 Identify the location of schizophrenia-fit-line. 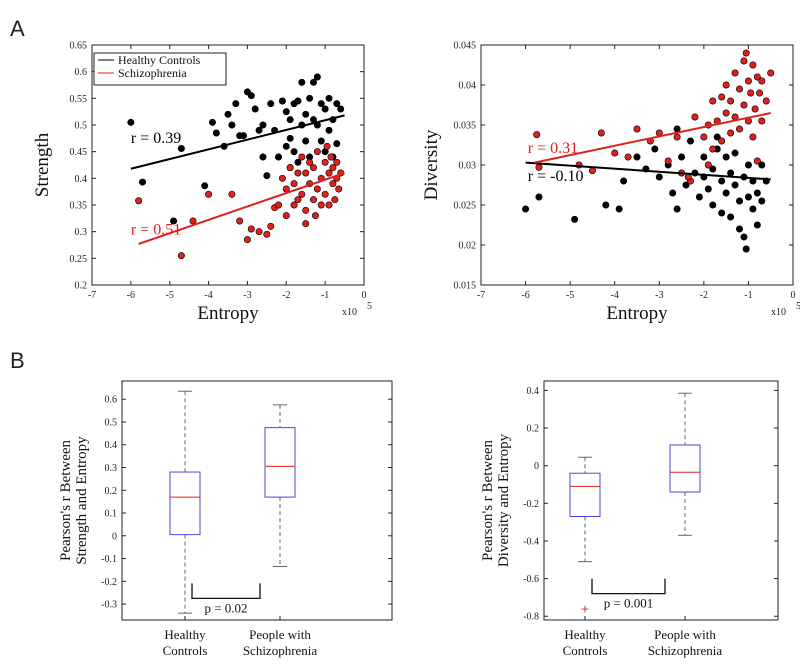
(241, 208).